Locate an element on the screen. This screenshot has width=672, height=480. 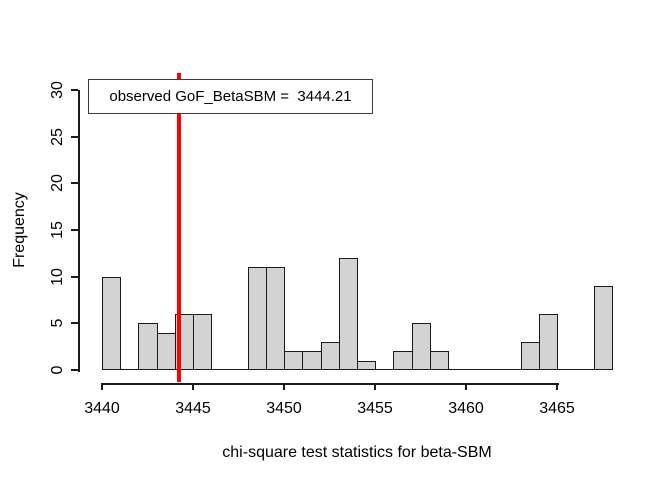
y-tick-label: 30 is located at coordinates (57, 90).